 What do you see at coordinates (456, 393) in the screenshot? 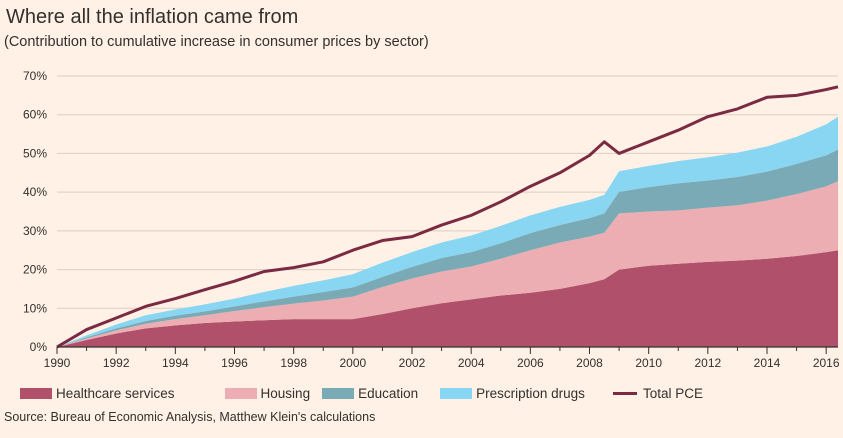
I see `legend-swatch-drugs` at bounding box center [456, 393].